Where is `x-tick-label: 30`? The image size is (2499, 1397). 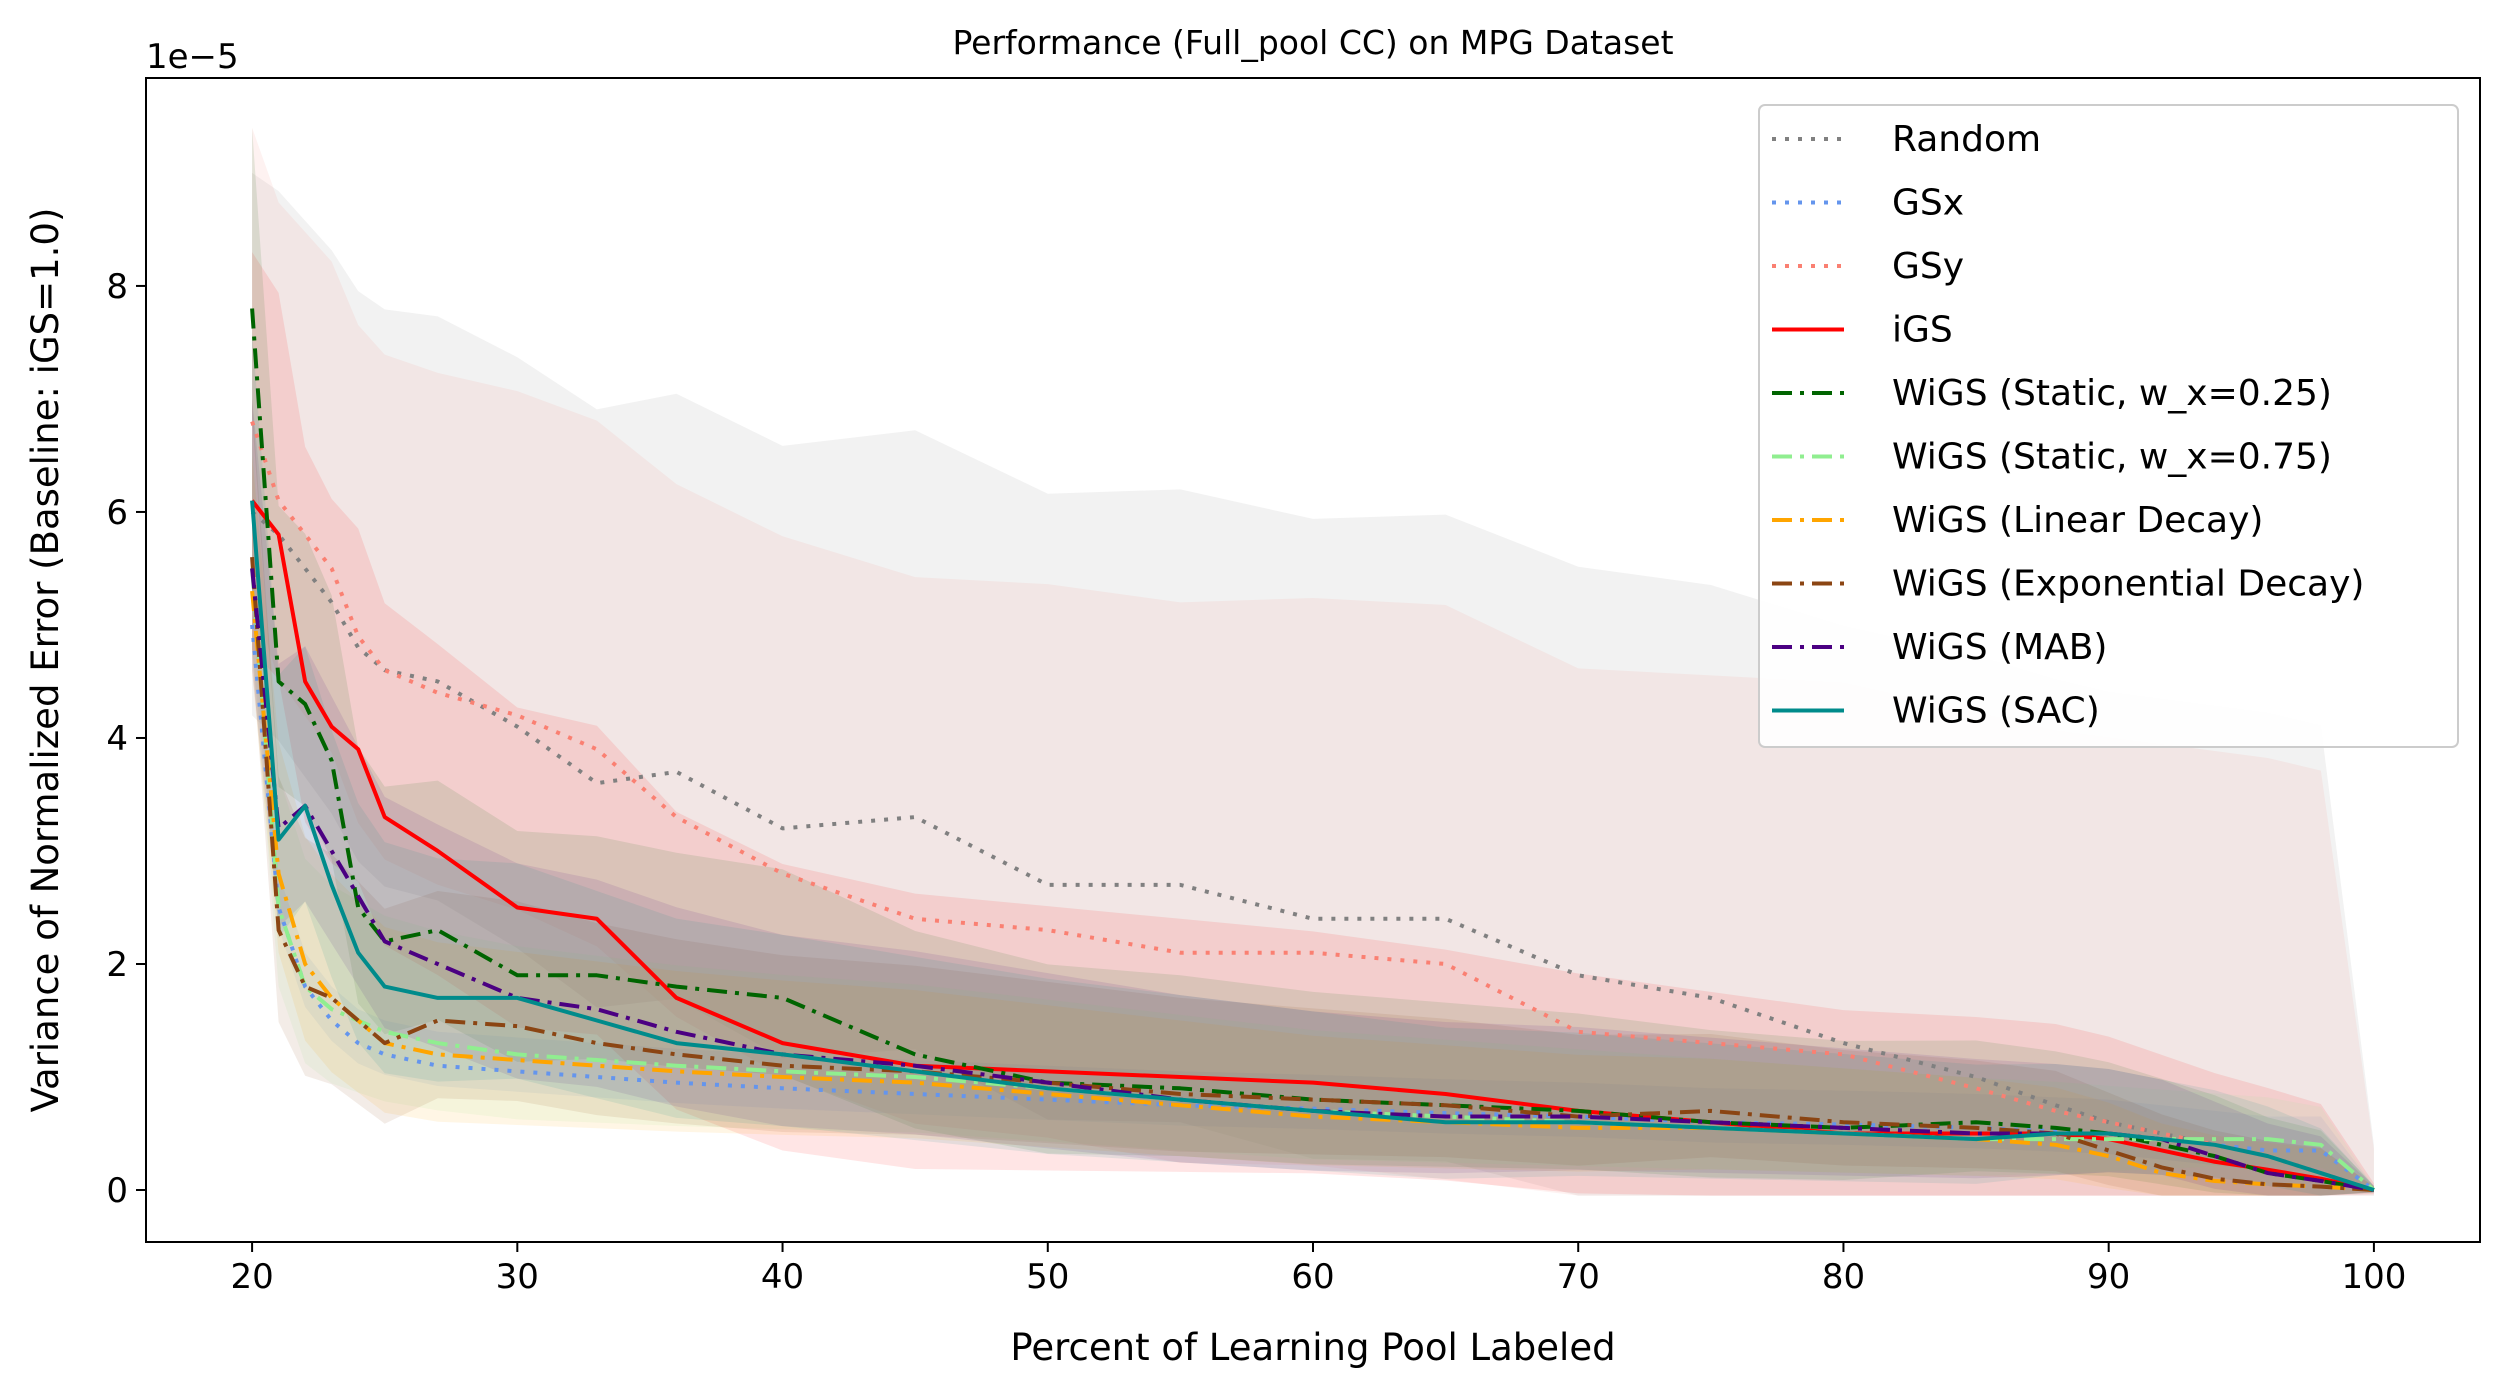 x-tick-label: 30 is located at coordinates (517, 1277).